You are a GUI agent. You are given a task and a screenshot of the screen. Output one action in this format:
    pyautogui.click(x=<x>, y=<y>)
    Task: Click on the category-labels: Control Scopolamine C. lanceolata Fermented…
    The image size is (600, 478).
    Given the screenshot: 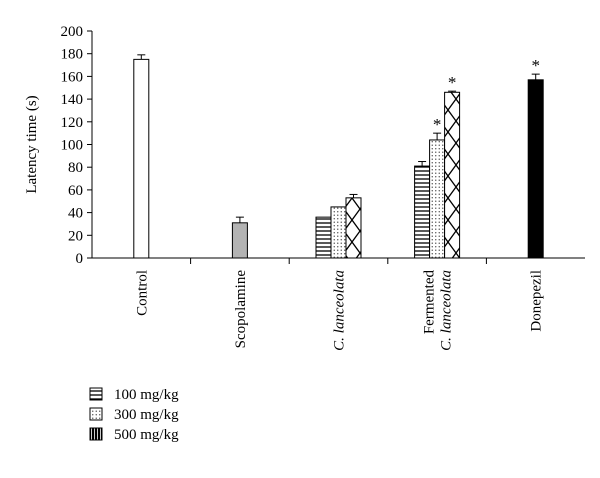 What is the action you would take?
    pyautogui.click(x=339, y=310)
    